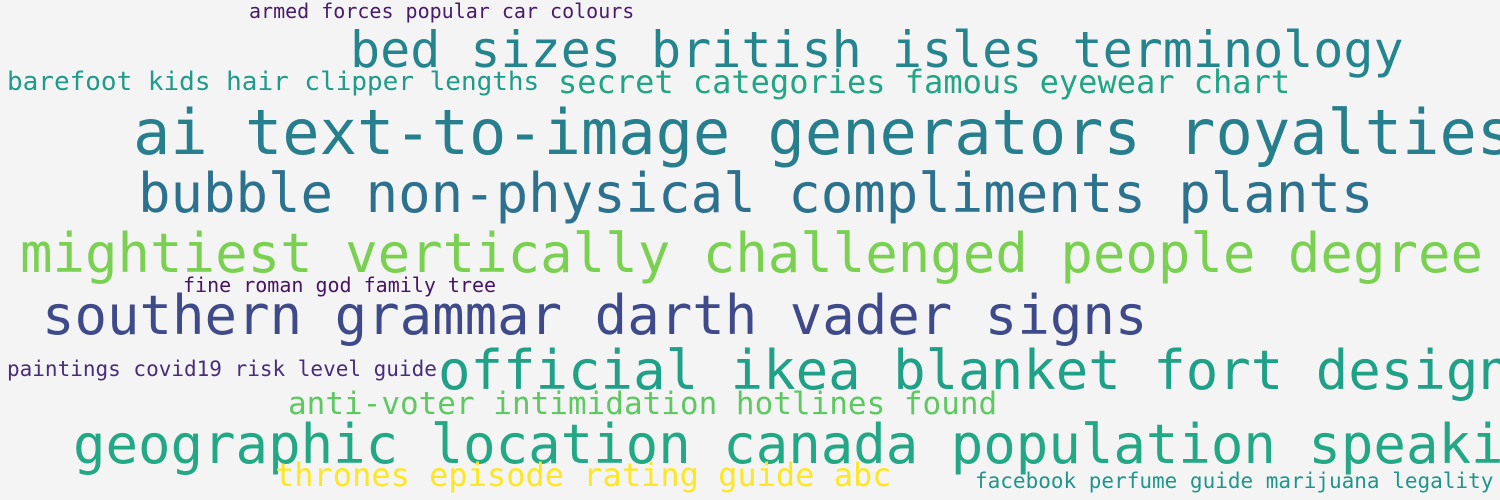 The width and height of the screenshot is (1500, 500). I want to click on word-thrones-episode: thrones episode rating guide abc, so click(583, 475).